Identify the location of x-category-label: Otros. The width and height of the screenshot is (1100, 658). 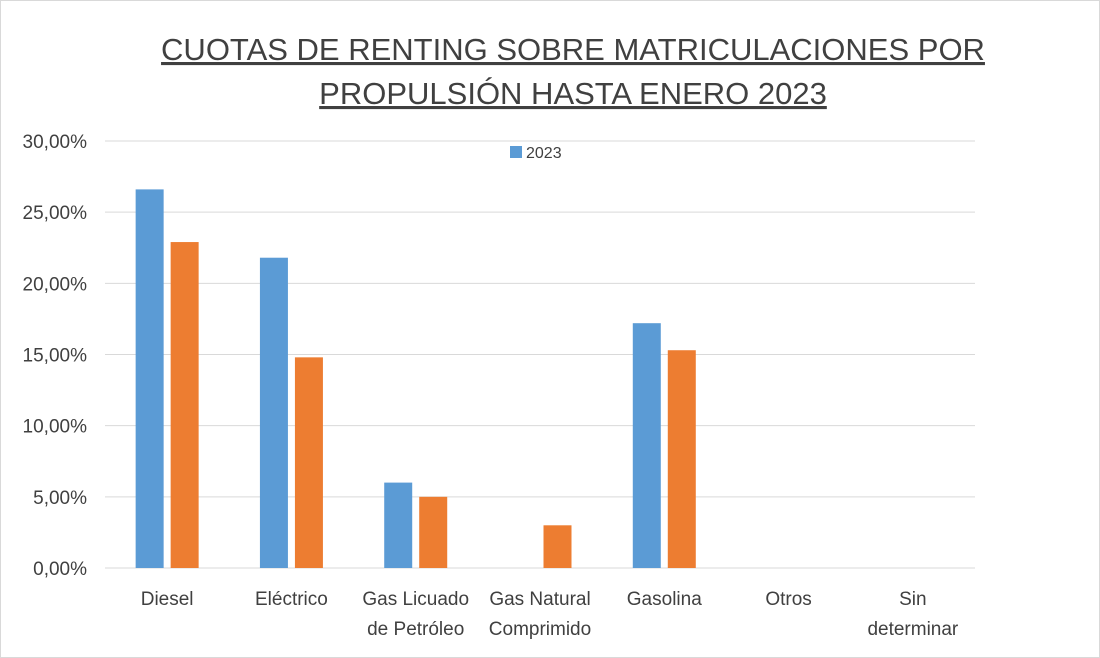
(788, 599).